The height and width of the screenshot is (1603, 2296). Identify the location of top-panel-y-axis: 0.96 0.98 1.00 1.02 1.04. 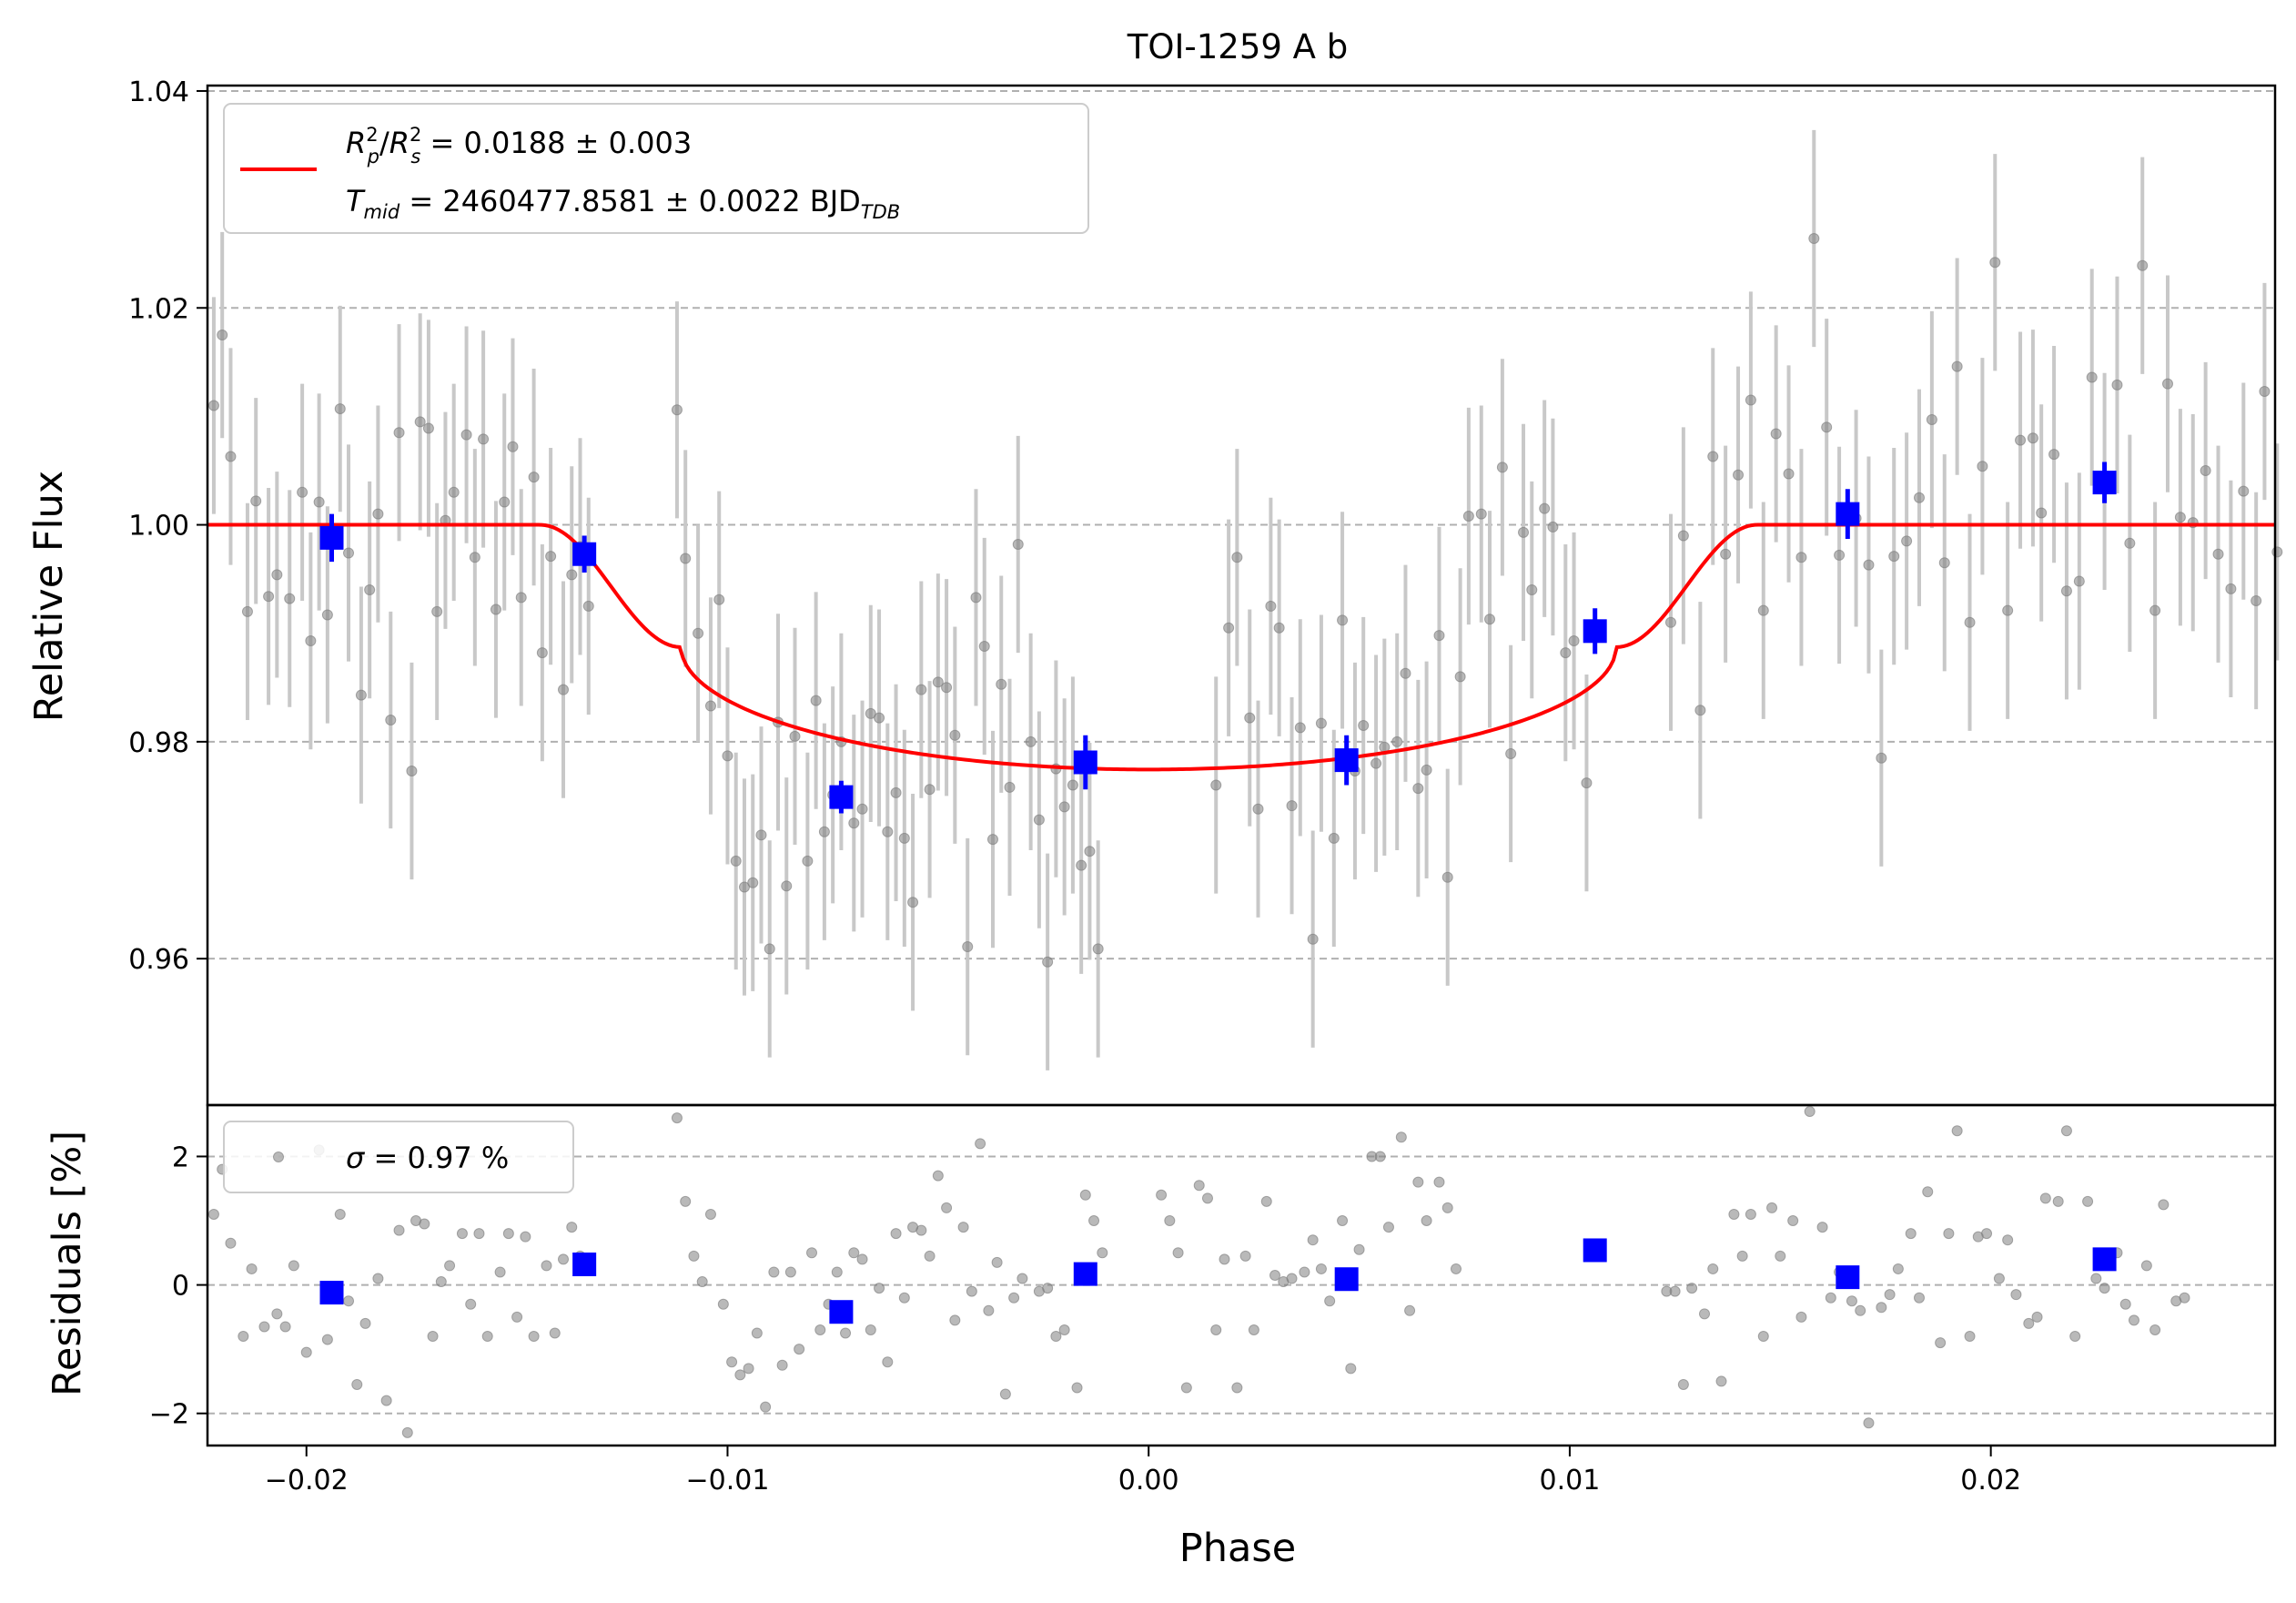
(167, 526).